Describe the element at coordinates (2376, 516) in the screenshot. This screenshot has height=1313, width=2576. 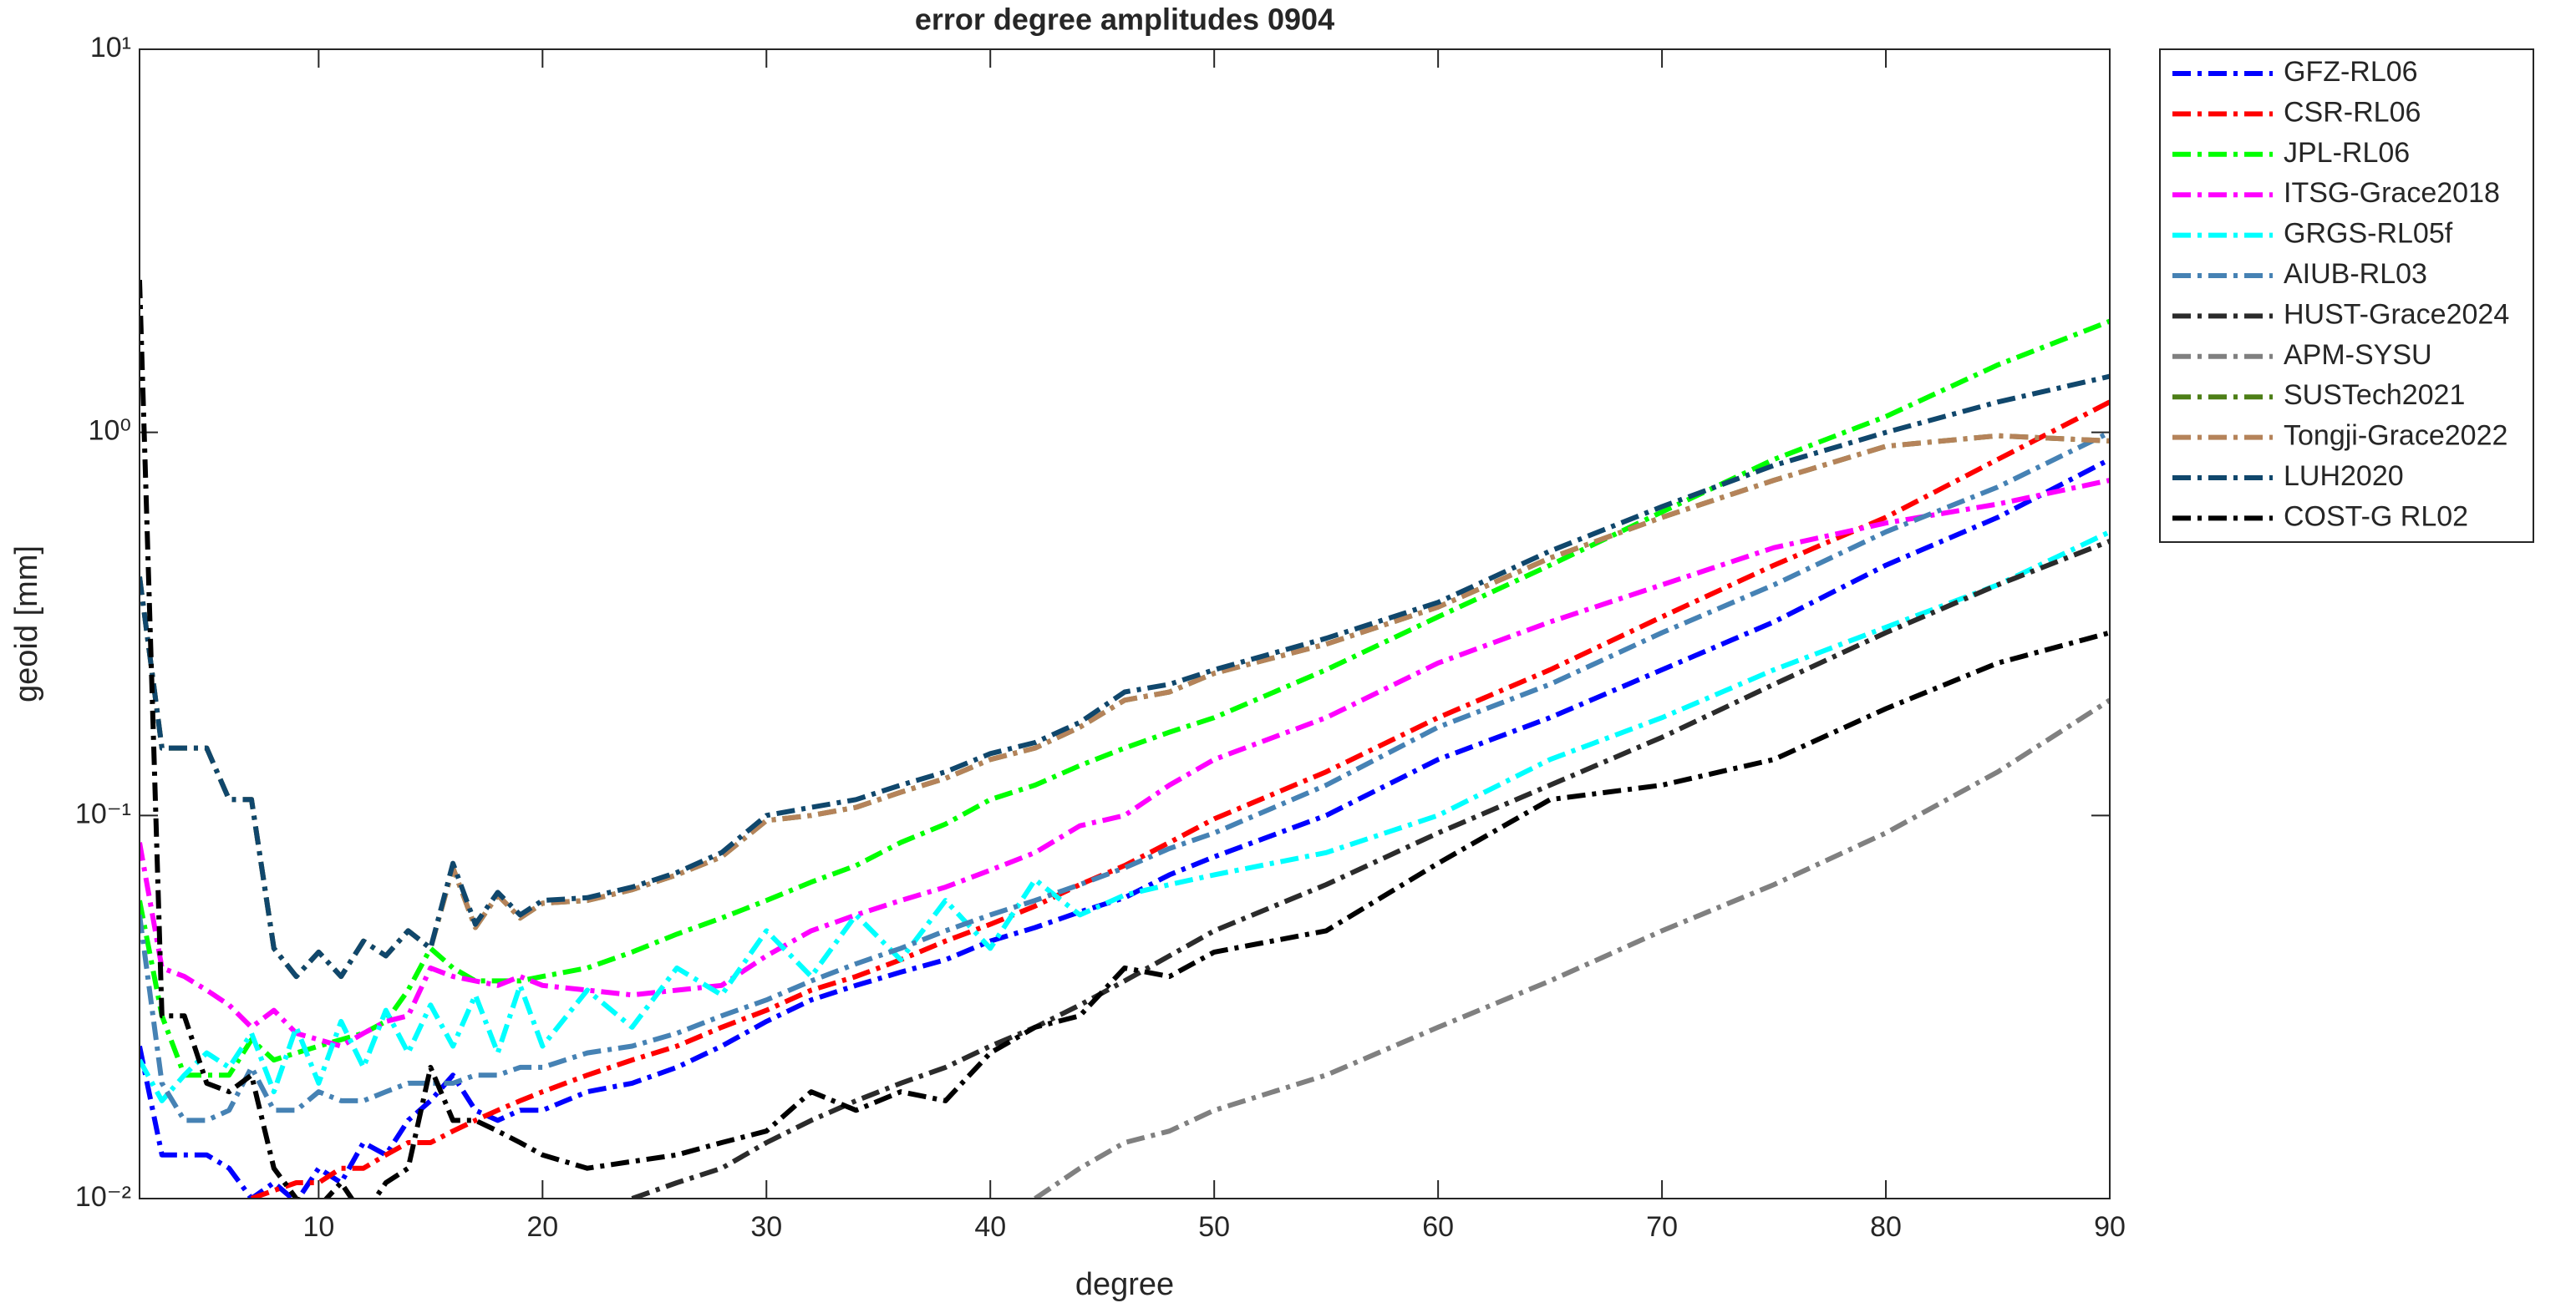
I see `legend-label: COST-G RL02` at that location.